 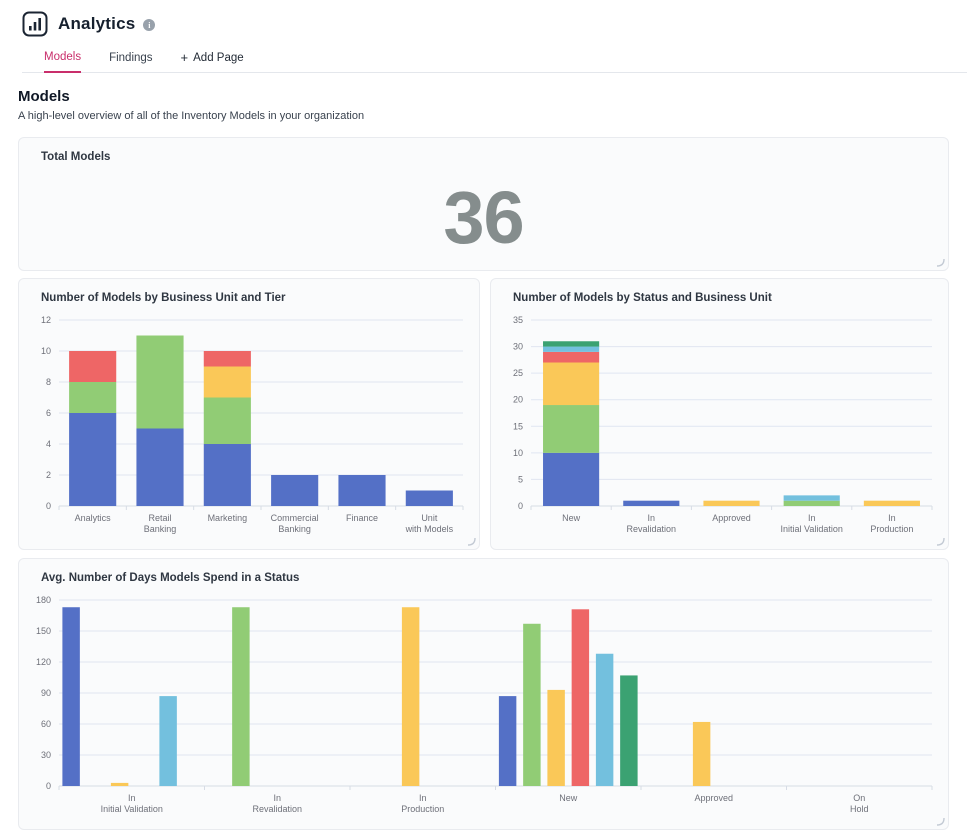 I want to click on svg-text: 10, so click(x=518, y=453).